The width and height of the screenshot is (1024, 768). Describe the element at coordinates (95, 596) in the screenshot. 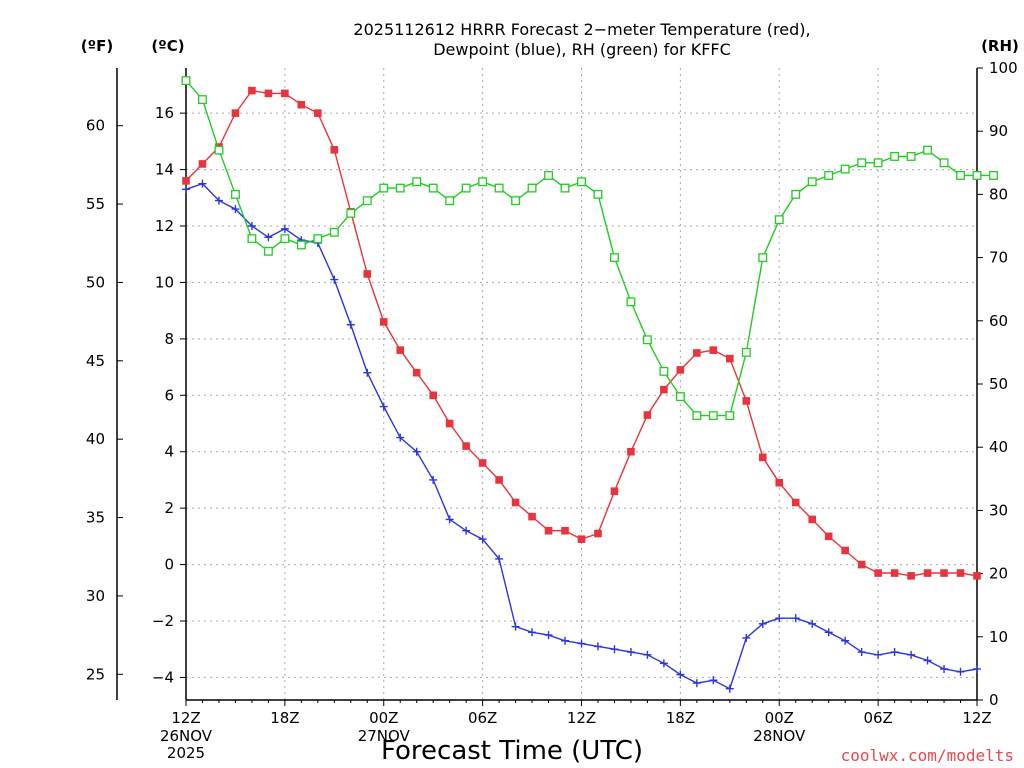

I see `fahrenheit-tick-label: 30` at that location.